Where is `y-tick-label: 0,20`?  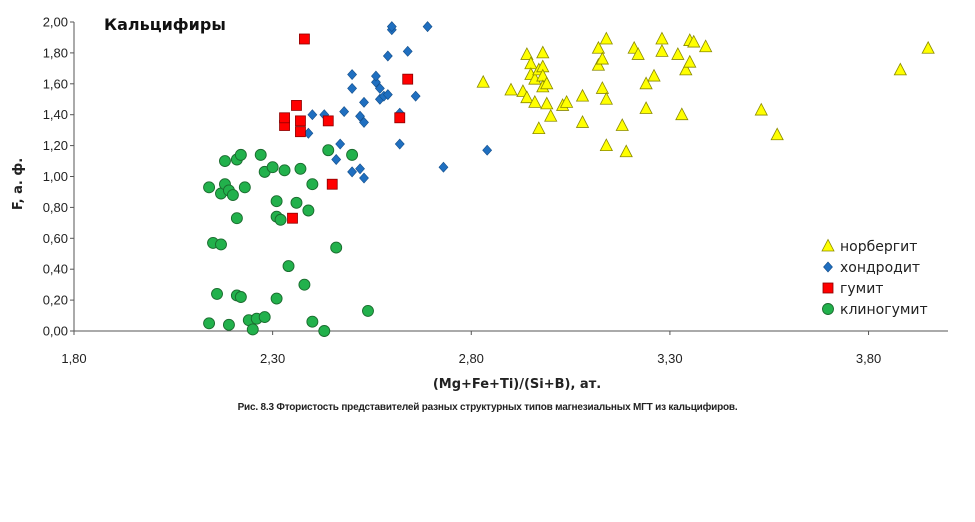 y-tick-label: 0,20 is located at coordinates (55, 300).